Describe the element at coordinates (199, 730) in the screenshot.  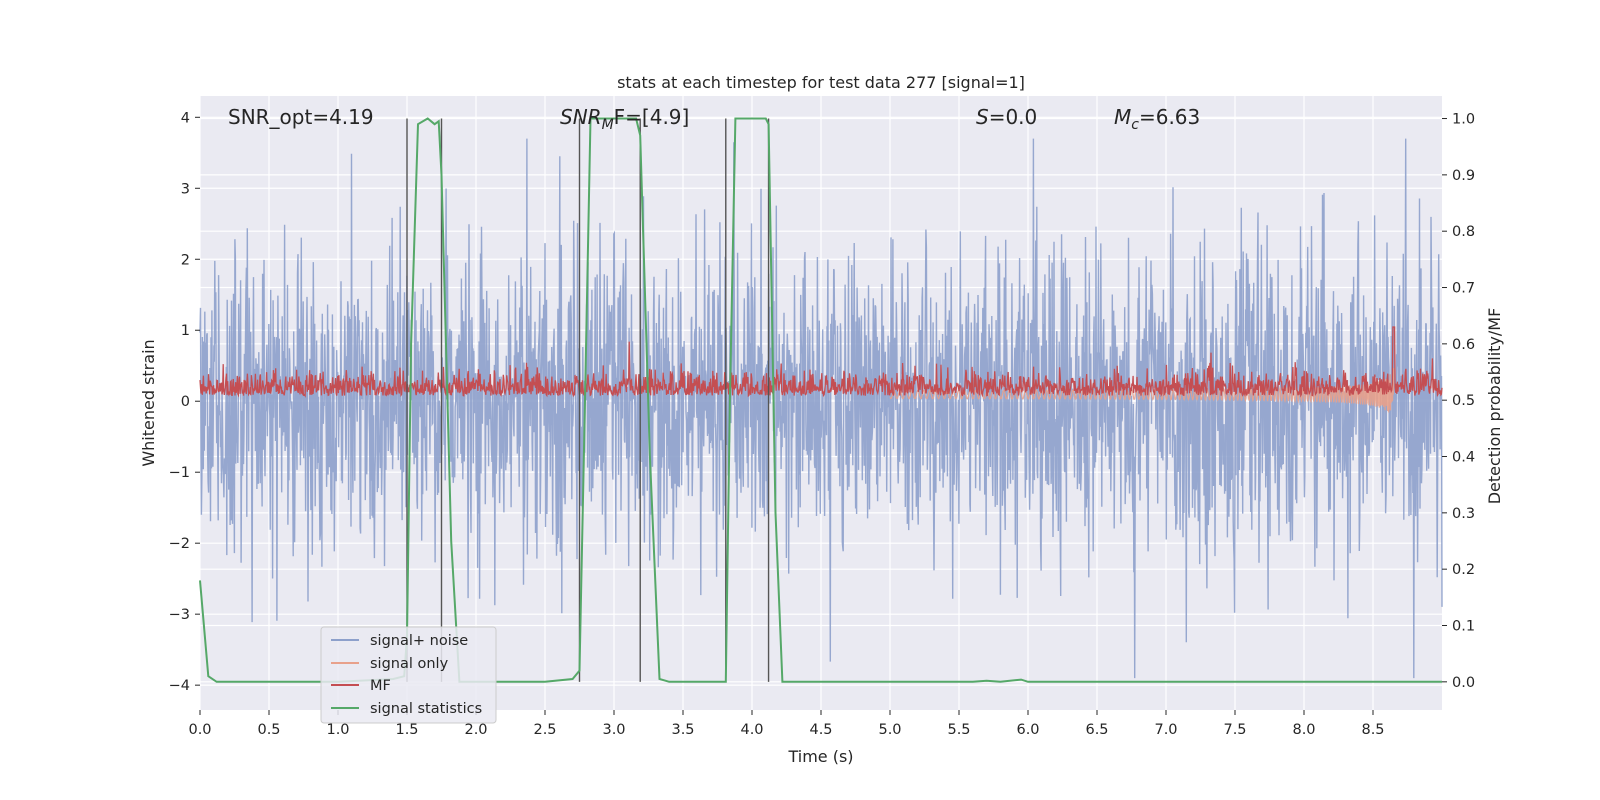
I see `x-tick-label: 0.0` at that location.